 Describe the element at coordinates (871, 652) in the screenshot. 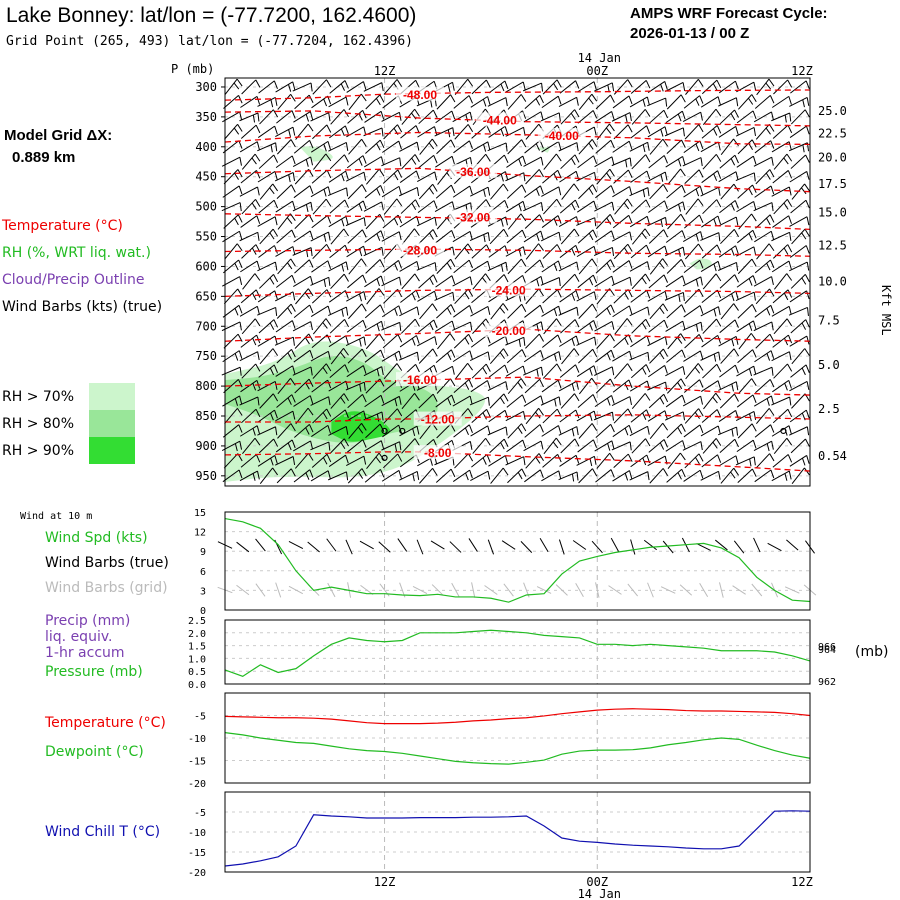

I see `pressure-unit-label: (mb)` at that location.